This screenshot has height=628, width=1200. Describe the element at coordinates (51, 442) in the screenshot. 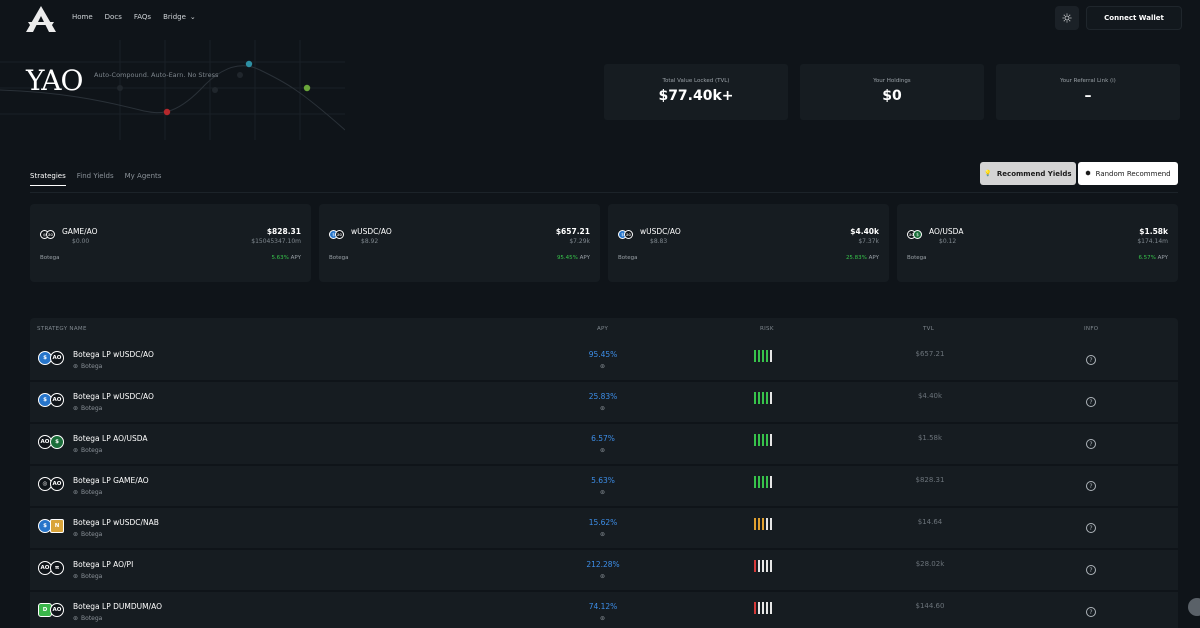

I see `token-pair-icon: AO $` at that location.